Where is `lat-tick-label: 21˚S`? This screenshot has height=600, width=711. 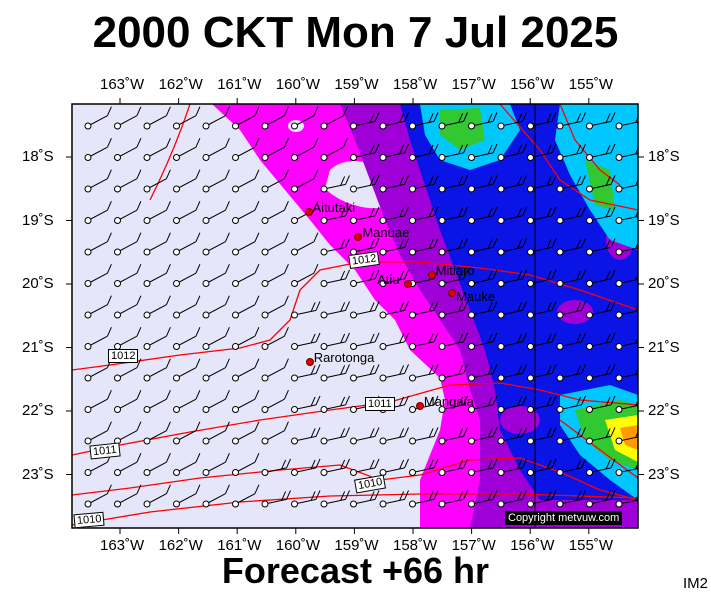 lat-tick-label: 21˚S is located at coordinates (38, 347).